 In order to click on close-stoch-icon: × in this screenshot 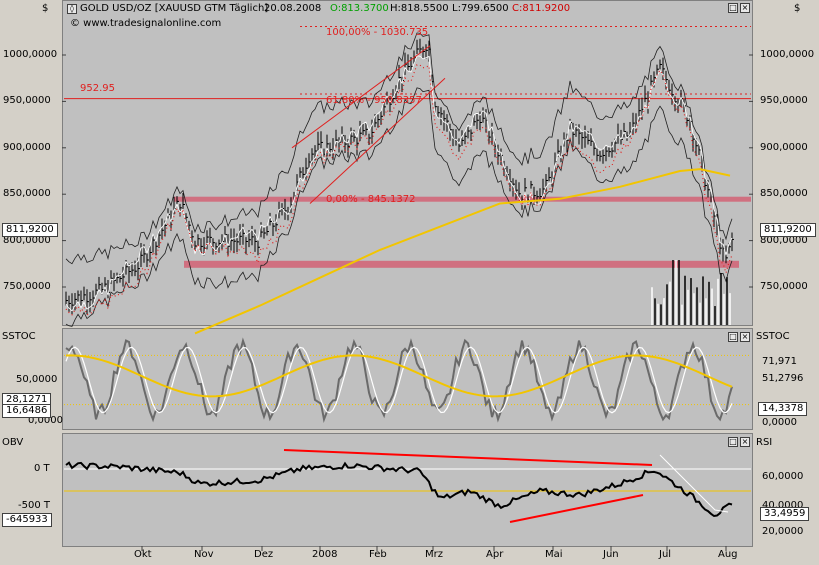, I will do `click(745, 337)`.